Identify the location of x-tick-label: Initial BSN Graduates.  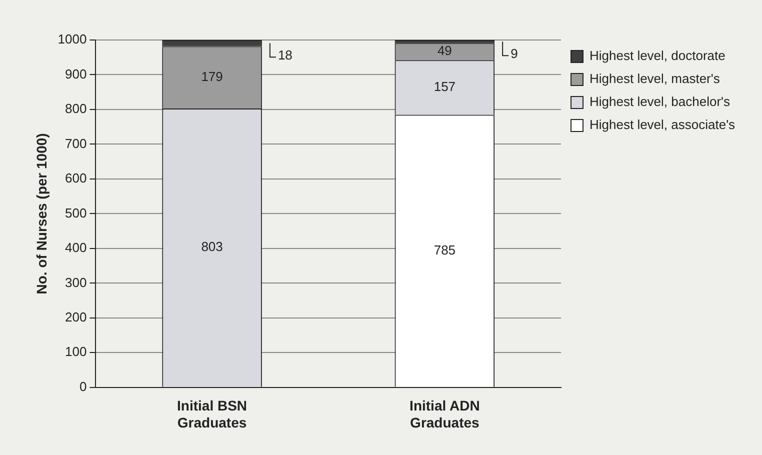
(212, 414).